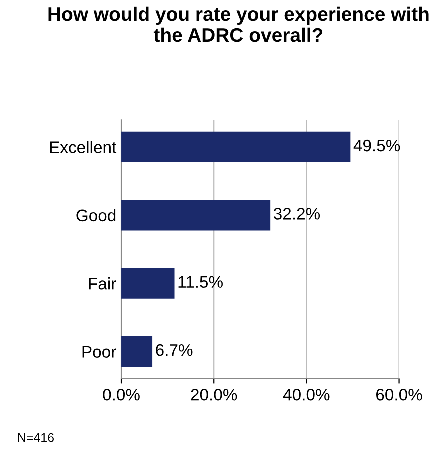 This screenshot has height=462, width=434. What do you see at coordinates (102, 284) in the screenshot?
I see `y-tick-label: Fair` at bounding box center [102, 284].